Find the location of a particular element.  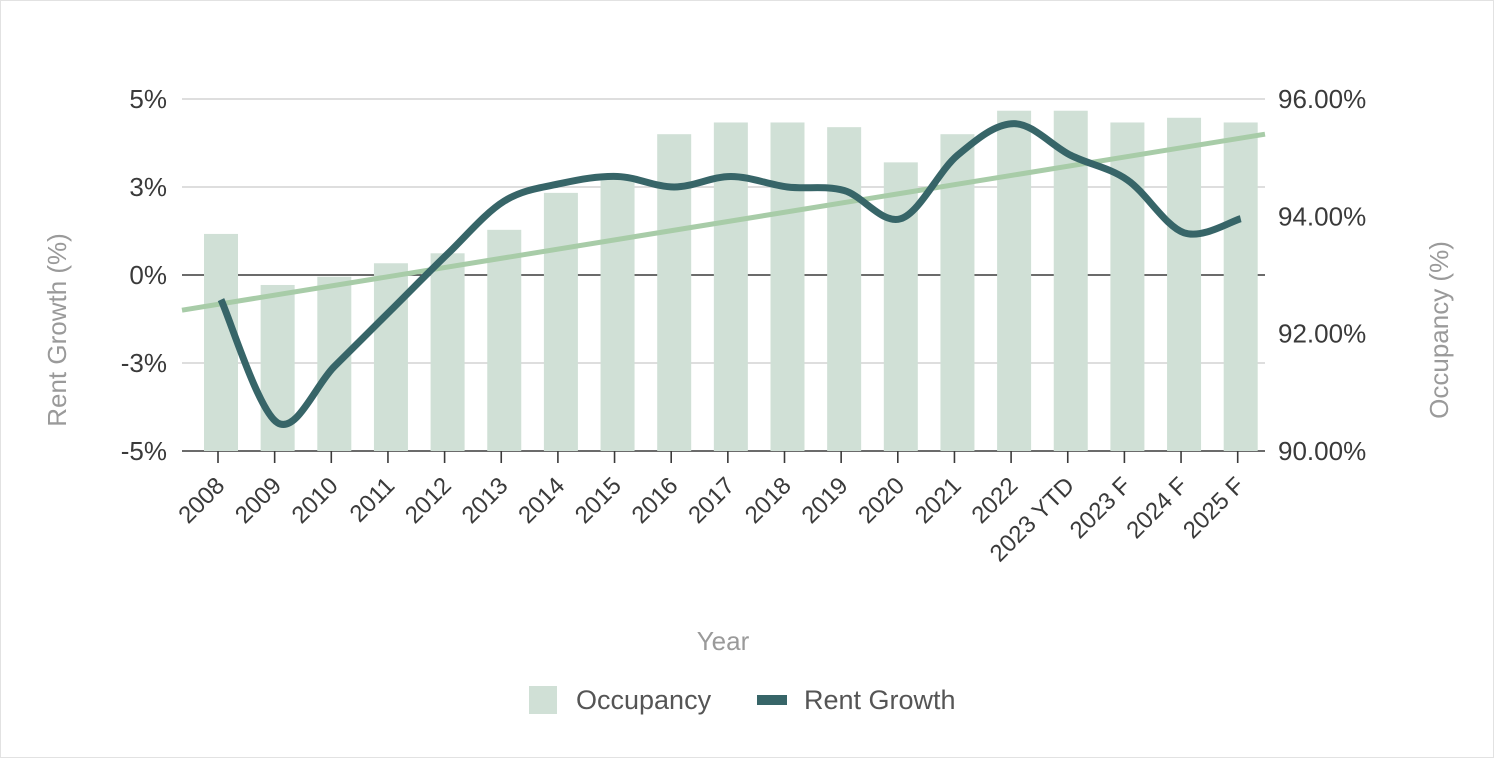

x-tick-label: 2014 is located at coordinates (541, 500).